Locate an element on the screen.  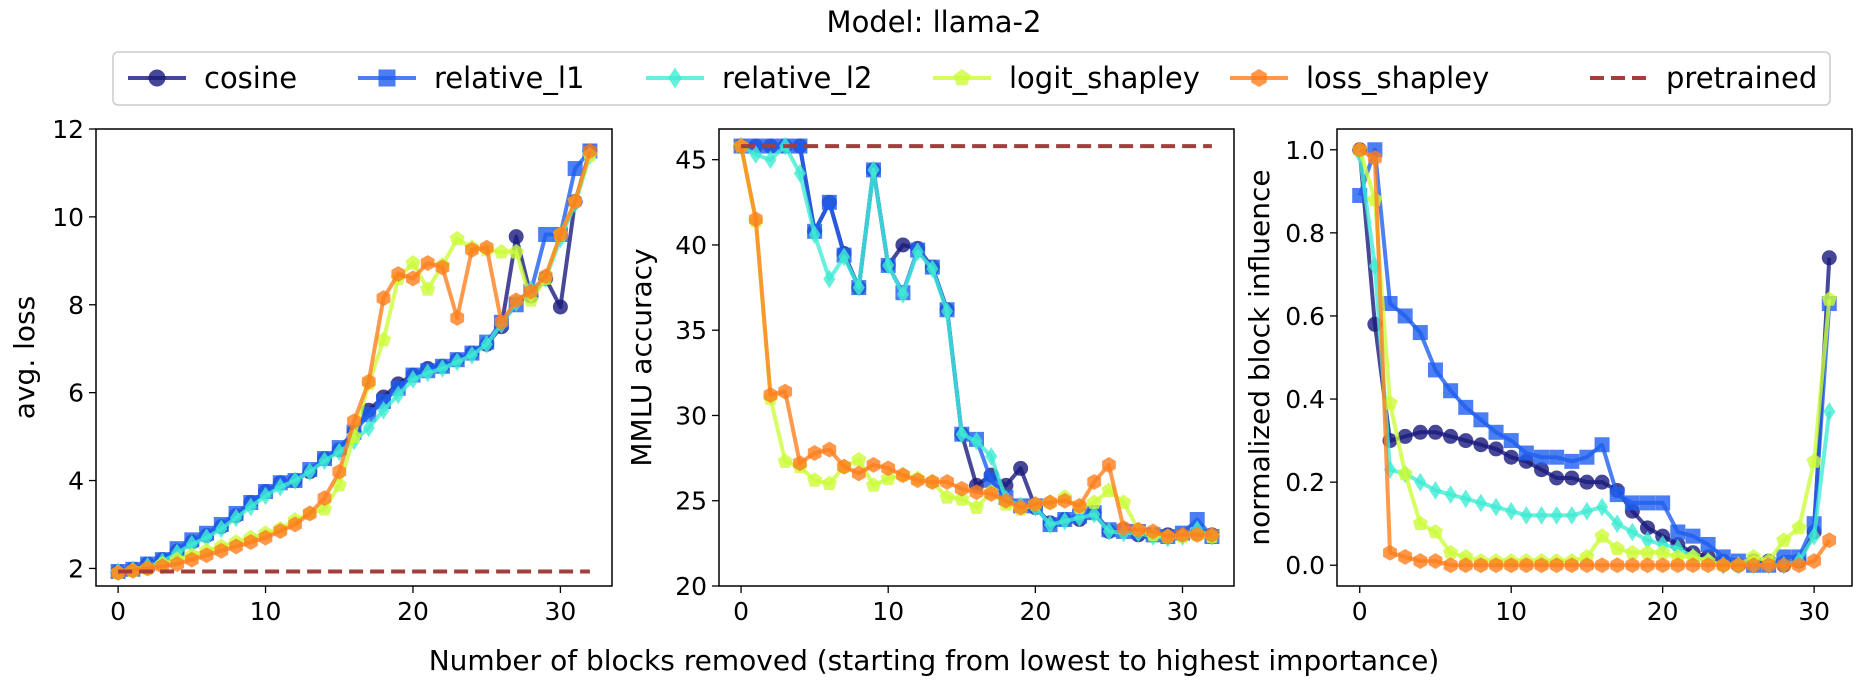
y-tick-label: 2 is located at coordinates (76, 568).